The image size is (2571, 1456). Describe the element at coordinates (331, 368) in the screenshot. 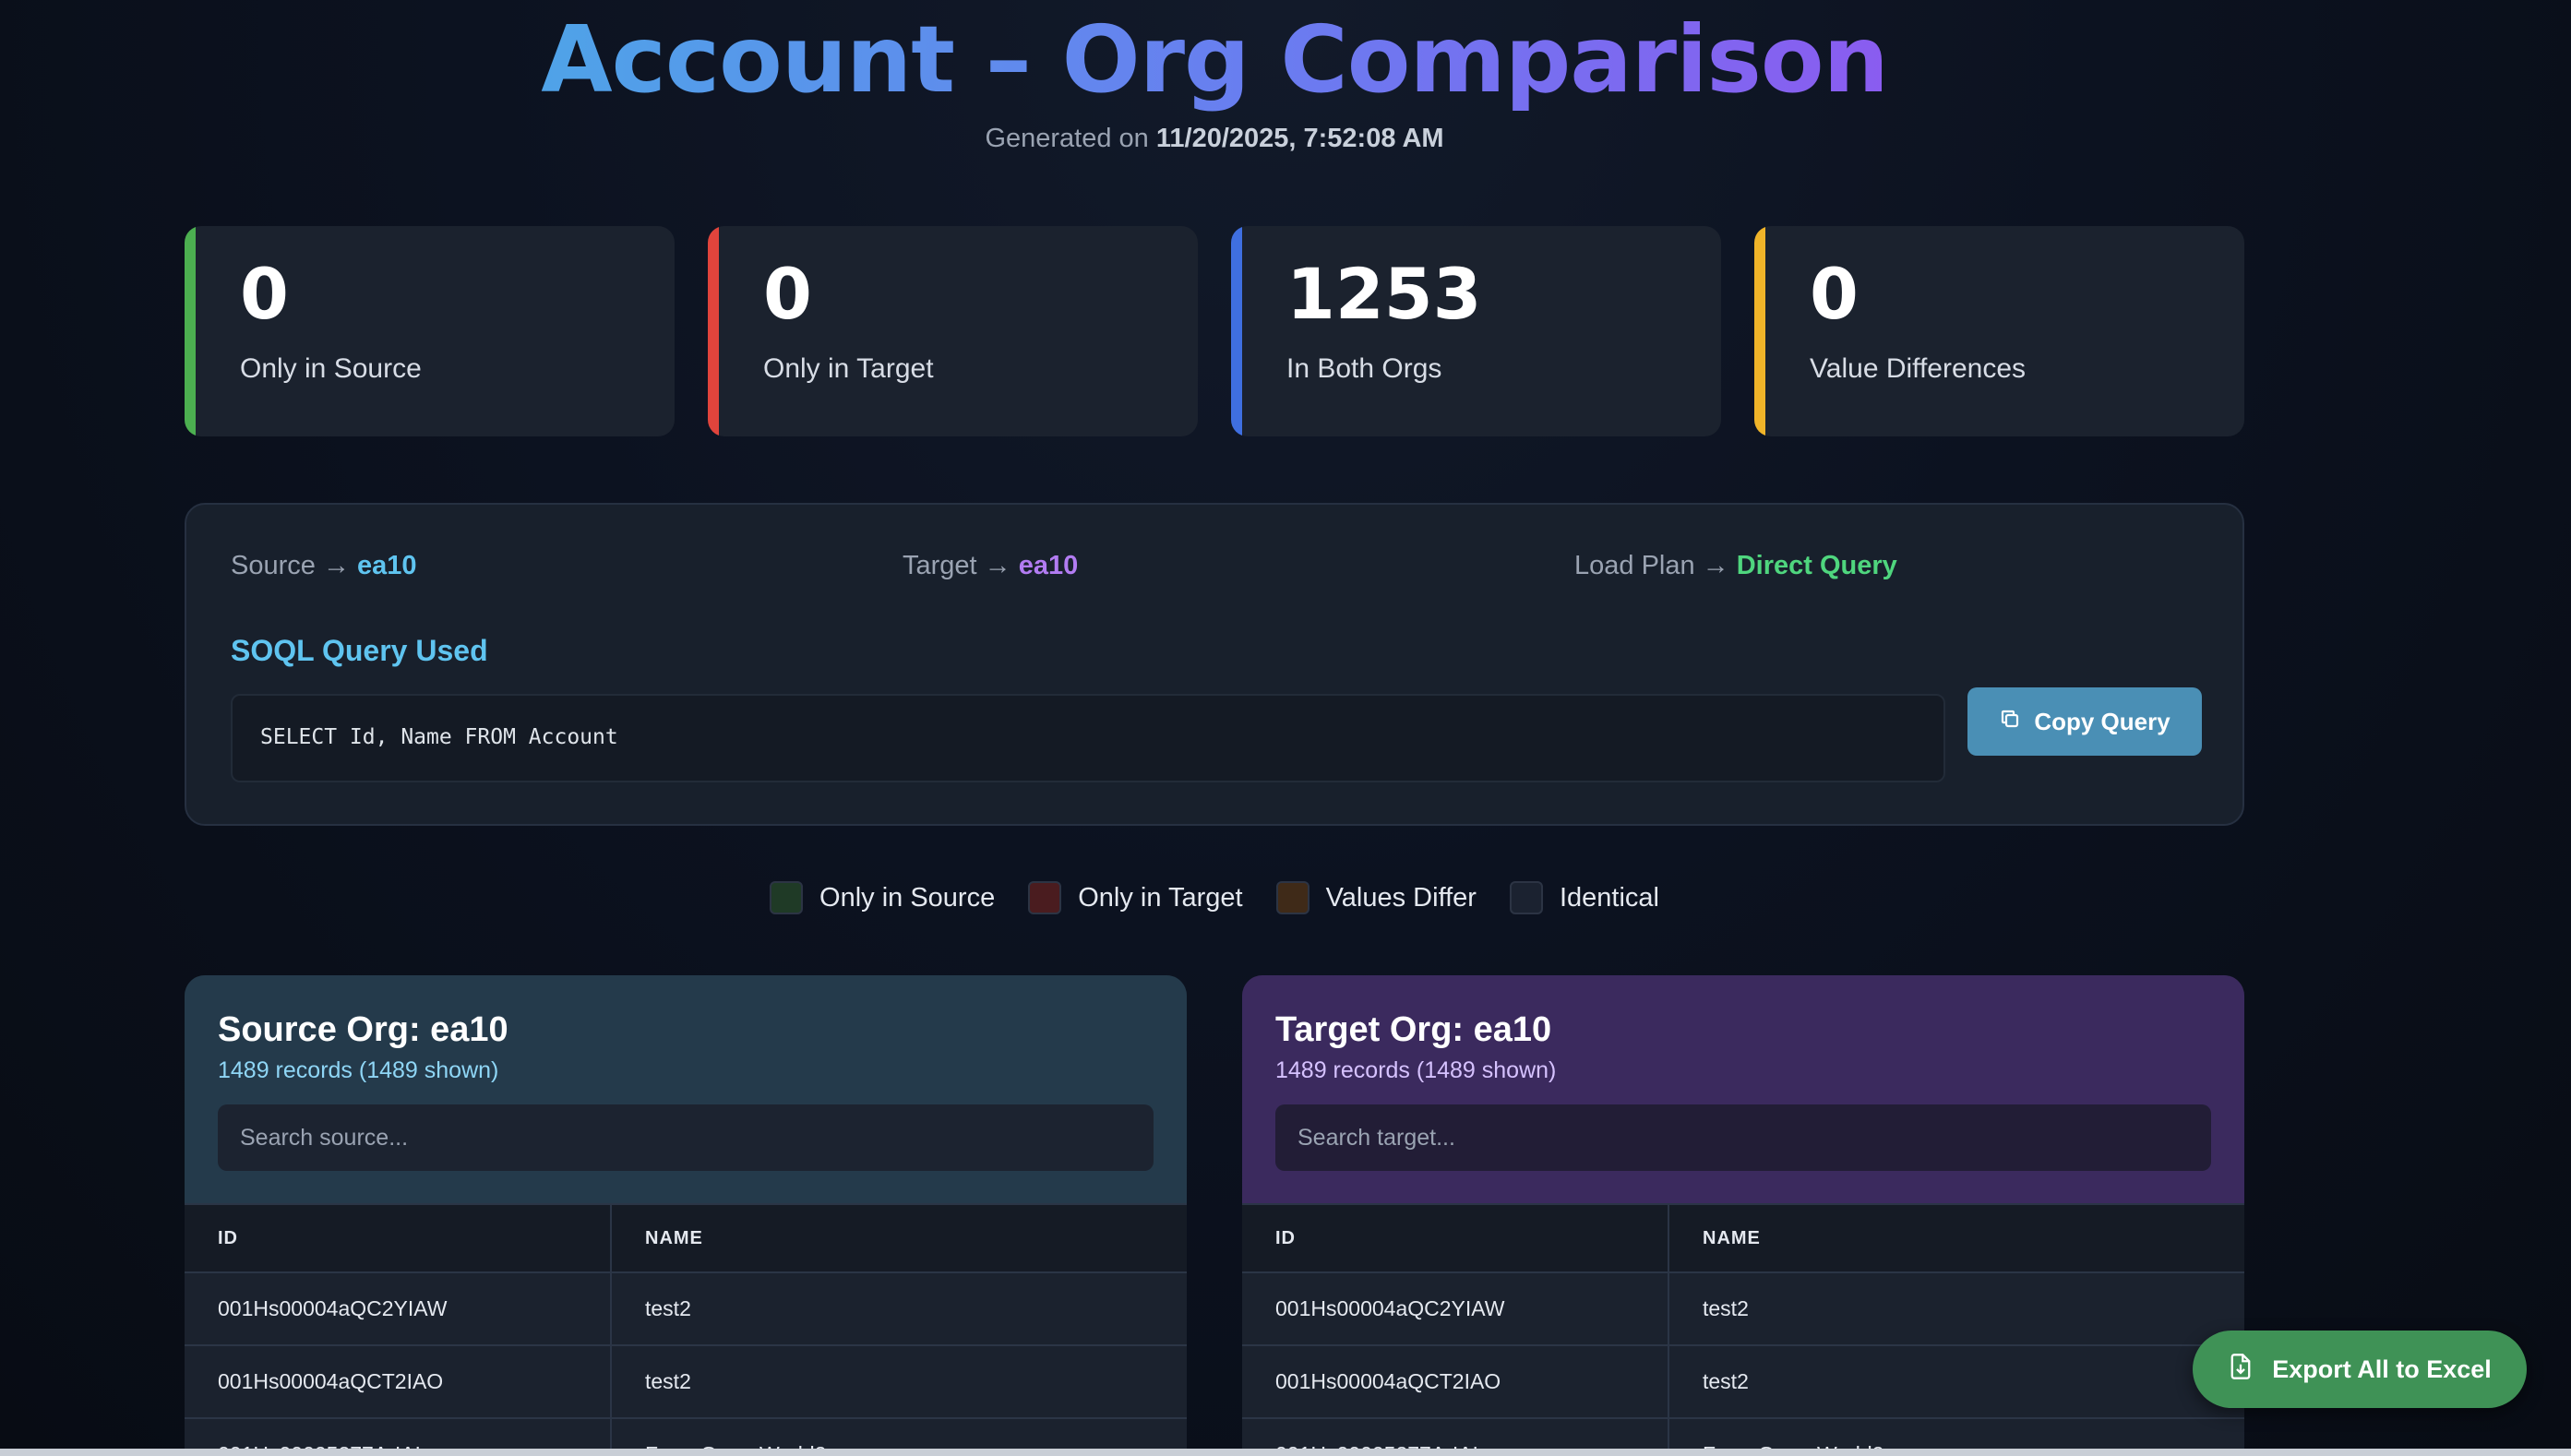

I see `stat-label: Only in Source` at that location.